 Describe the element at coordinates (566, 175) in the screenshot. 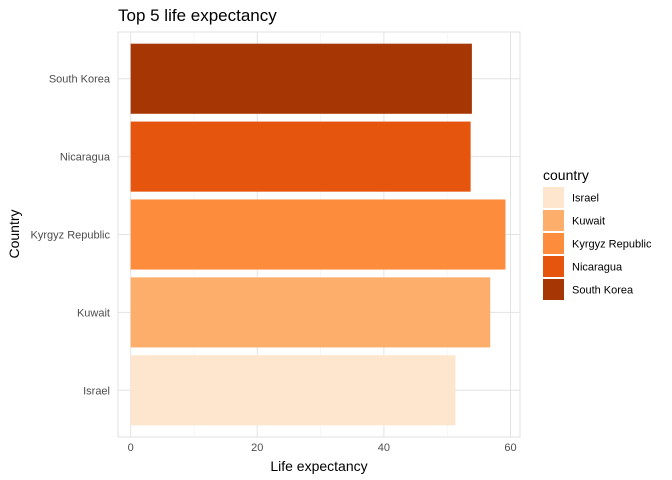

I see `legend-title: country` at that location.